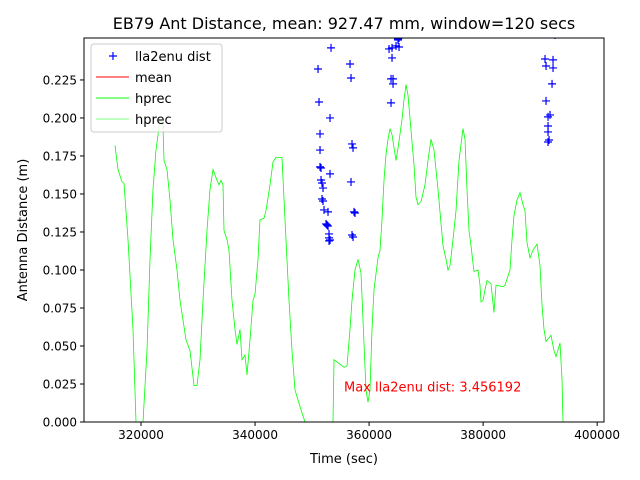 The image size is (640, 480). I want to click on legend-box, so click(156, 88).